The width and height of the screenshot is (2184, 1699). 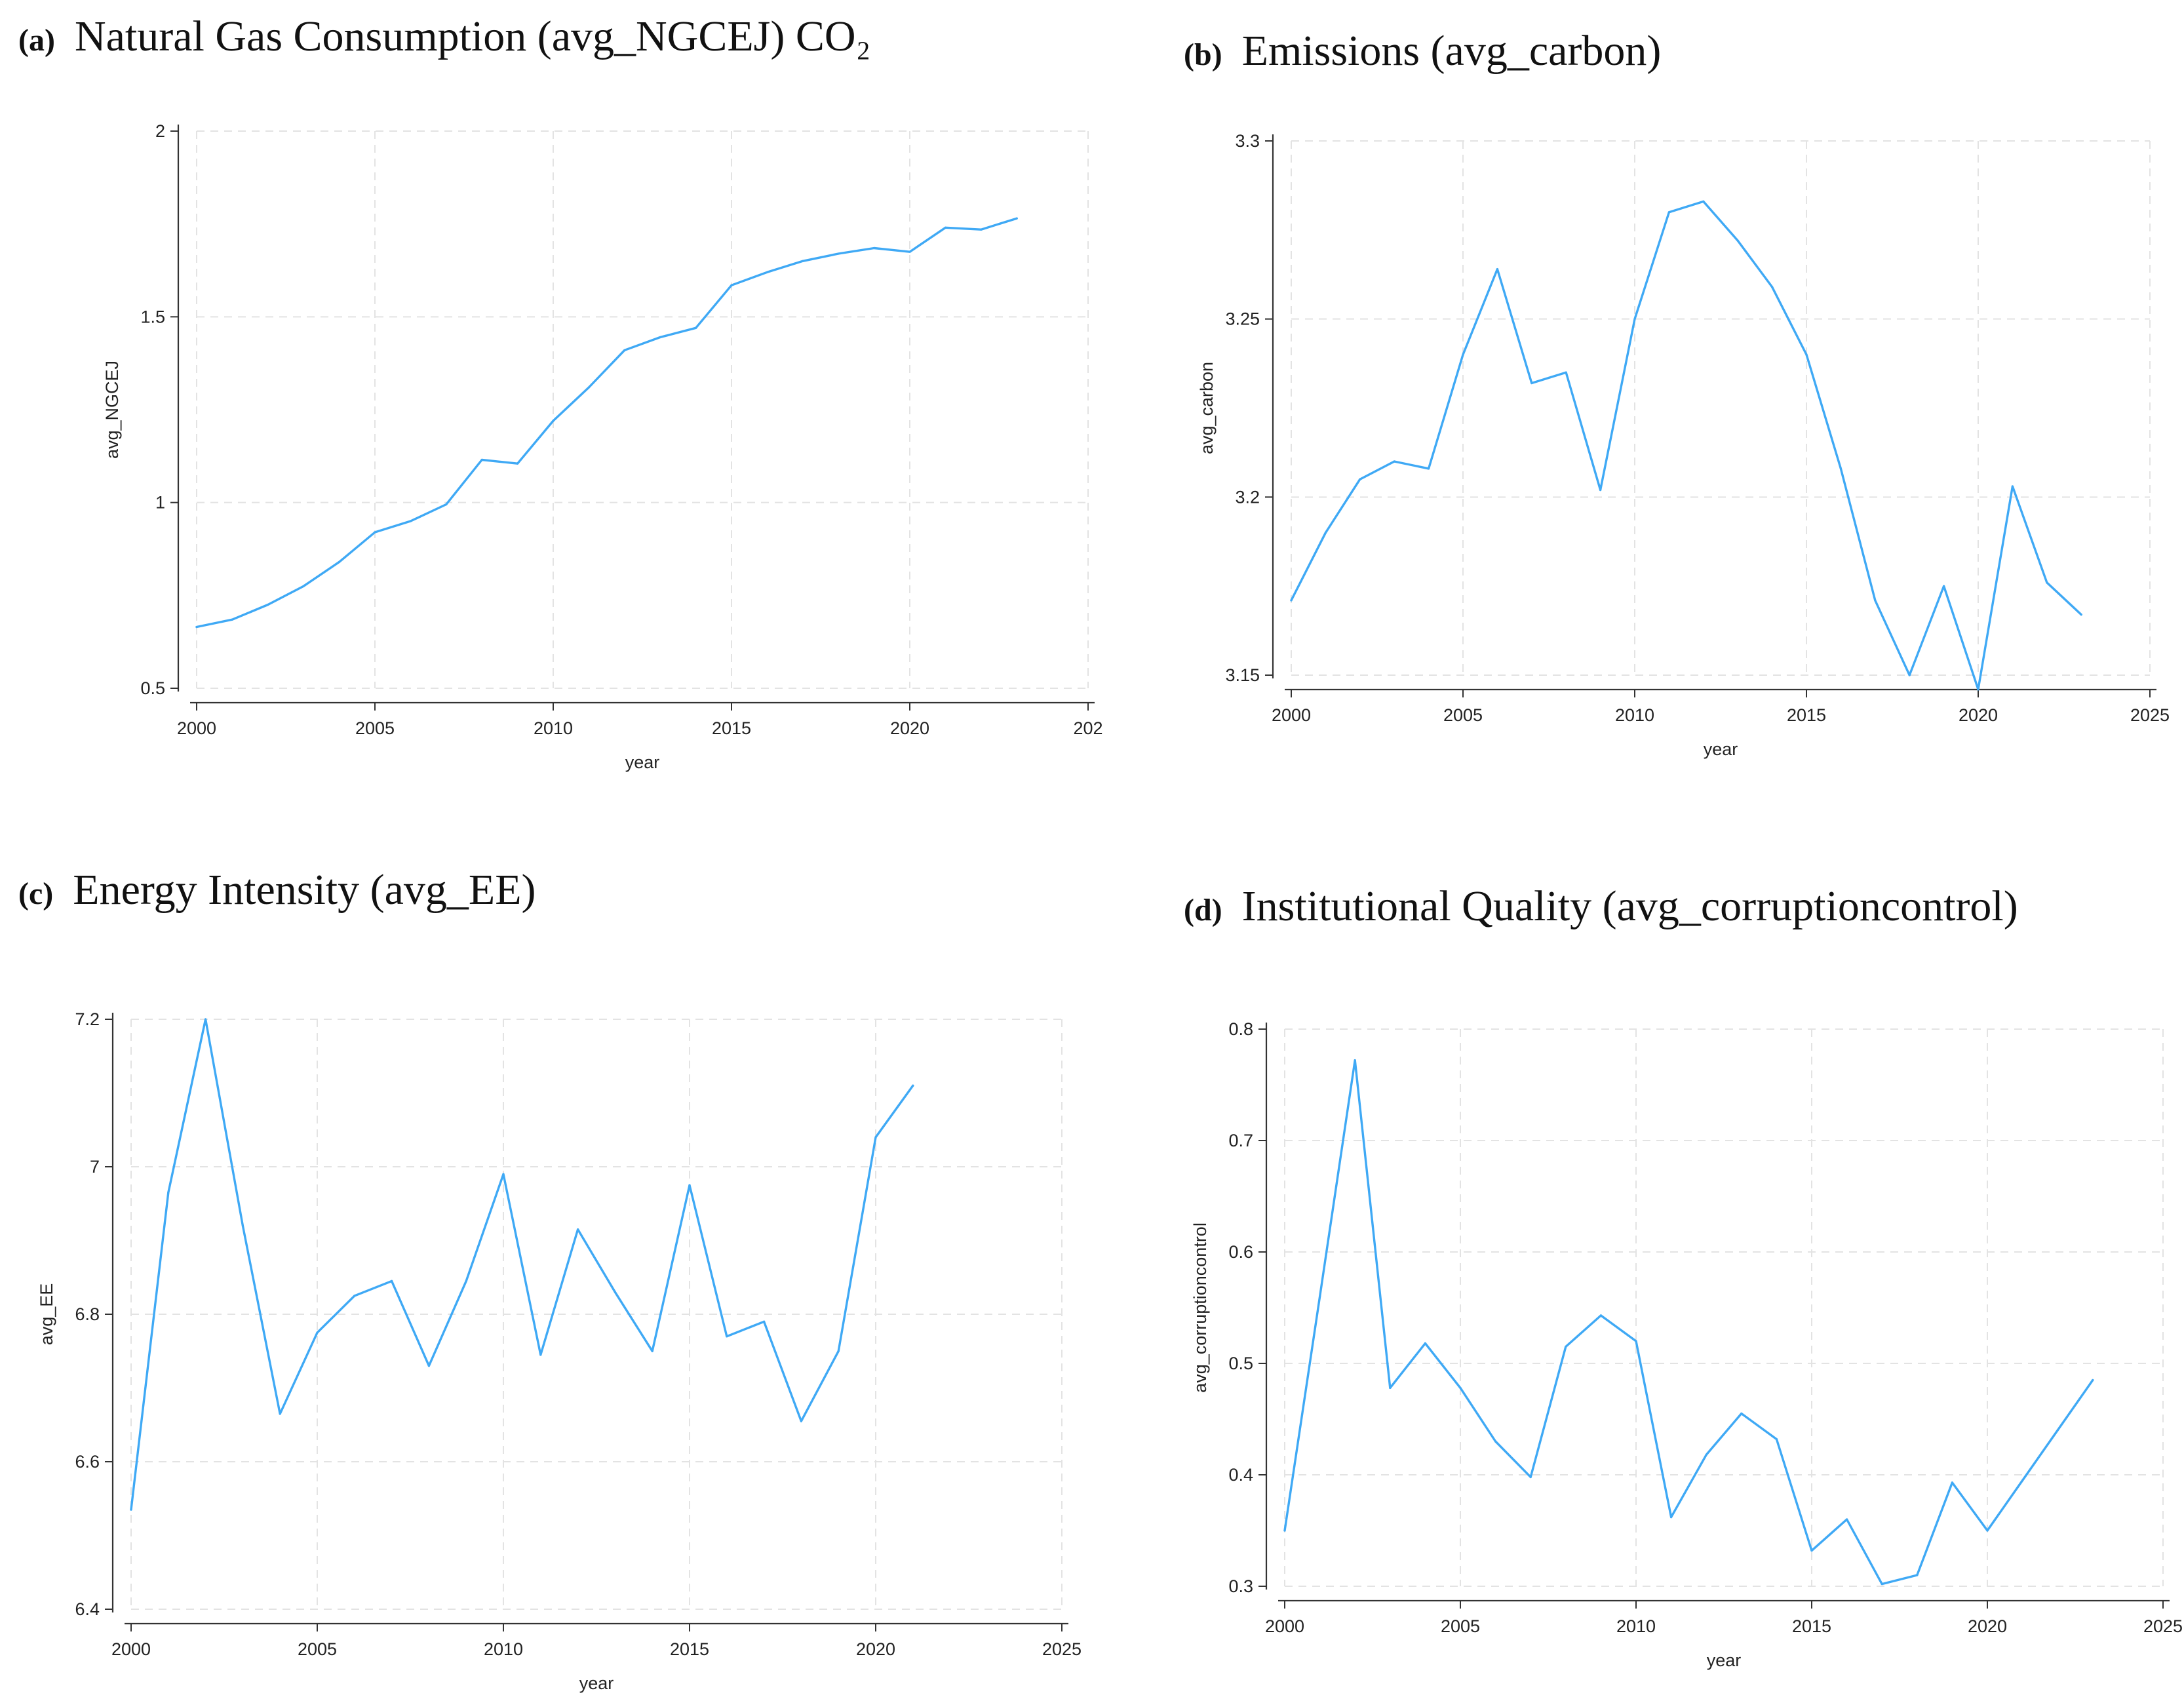 I want to click on data-point-2002, so click(x=268, y=604).